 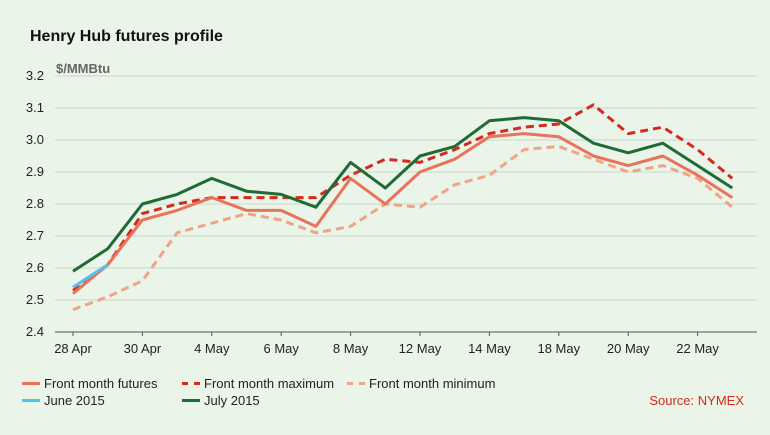 I want to click on x-tick-label: 6 May, so click(x=281, y=348).